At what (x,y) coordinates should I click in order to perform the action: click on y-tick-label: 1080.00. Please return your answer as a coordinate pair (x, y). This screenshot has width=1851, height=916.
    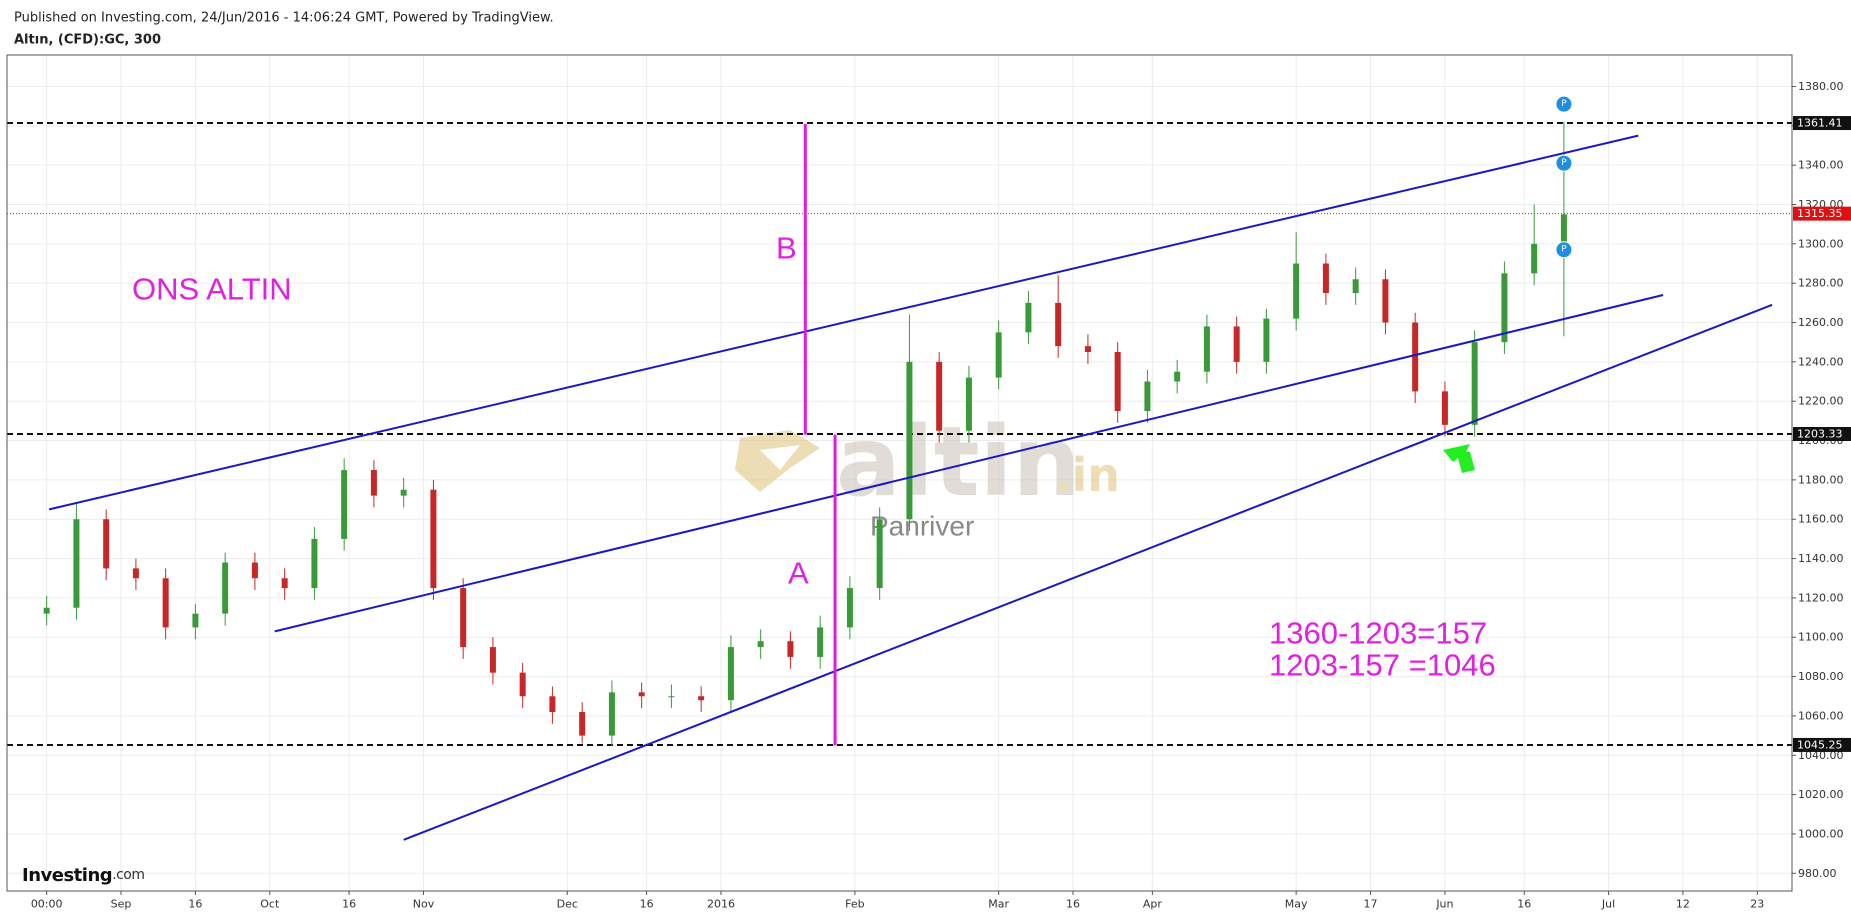
    Looking at the image, I should click on (1821, 676).